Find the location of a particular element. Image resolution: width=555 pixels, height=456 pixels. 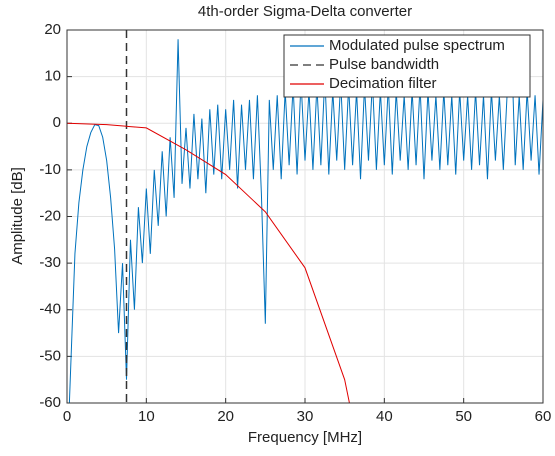

x-tick-label: 20 is located at coordinates (225, 416).